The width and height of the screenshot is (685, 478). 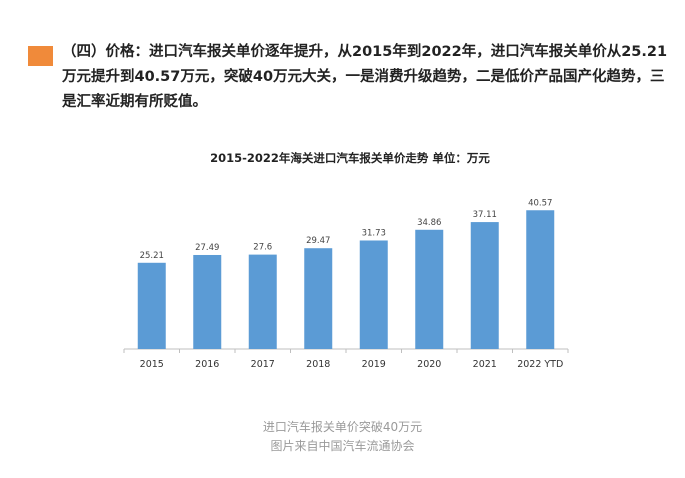 I want to click on caption-line-2: 图片来自中国汽车流通协会, so click(x=342, y=446).